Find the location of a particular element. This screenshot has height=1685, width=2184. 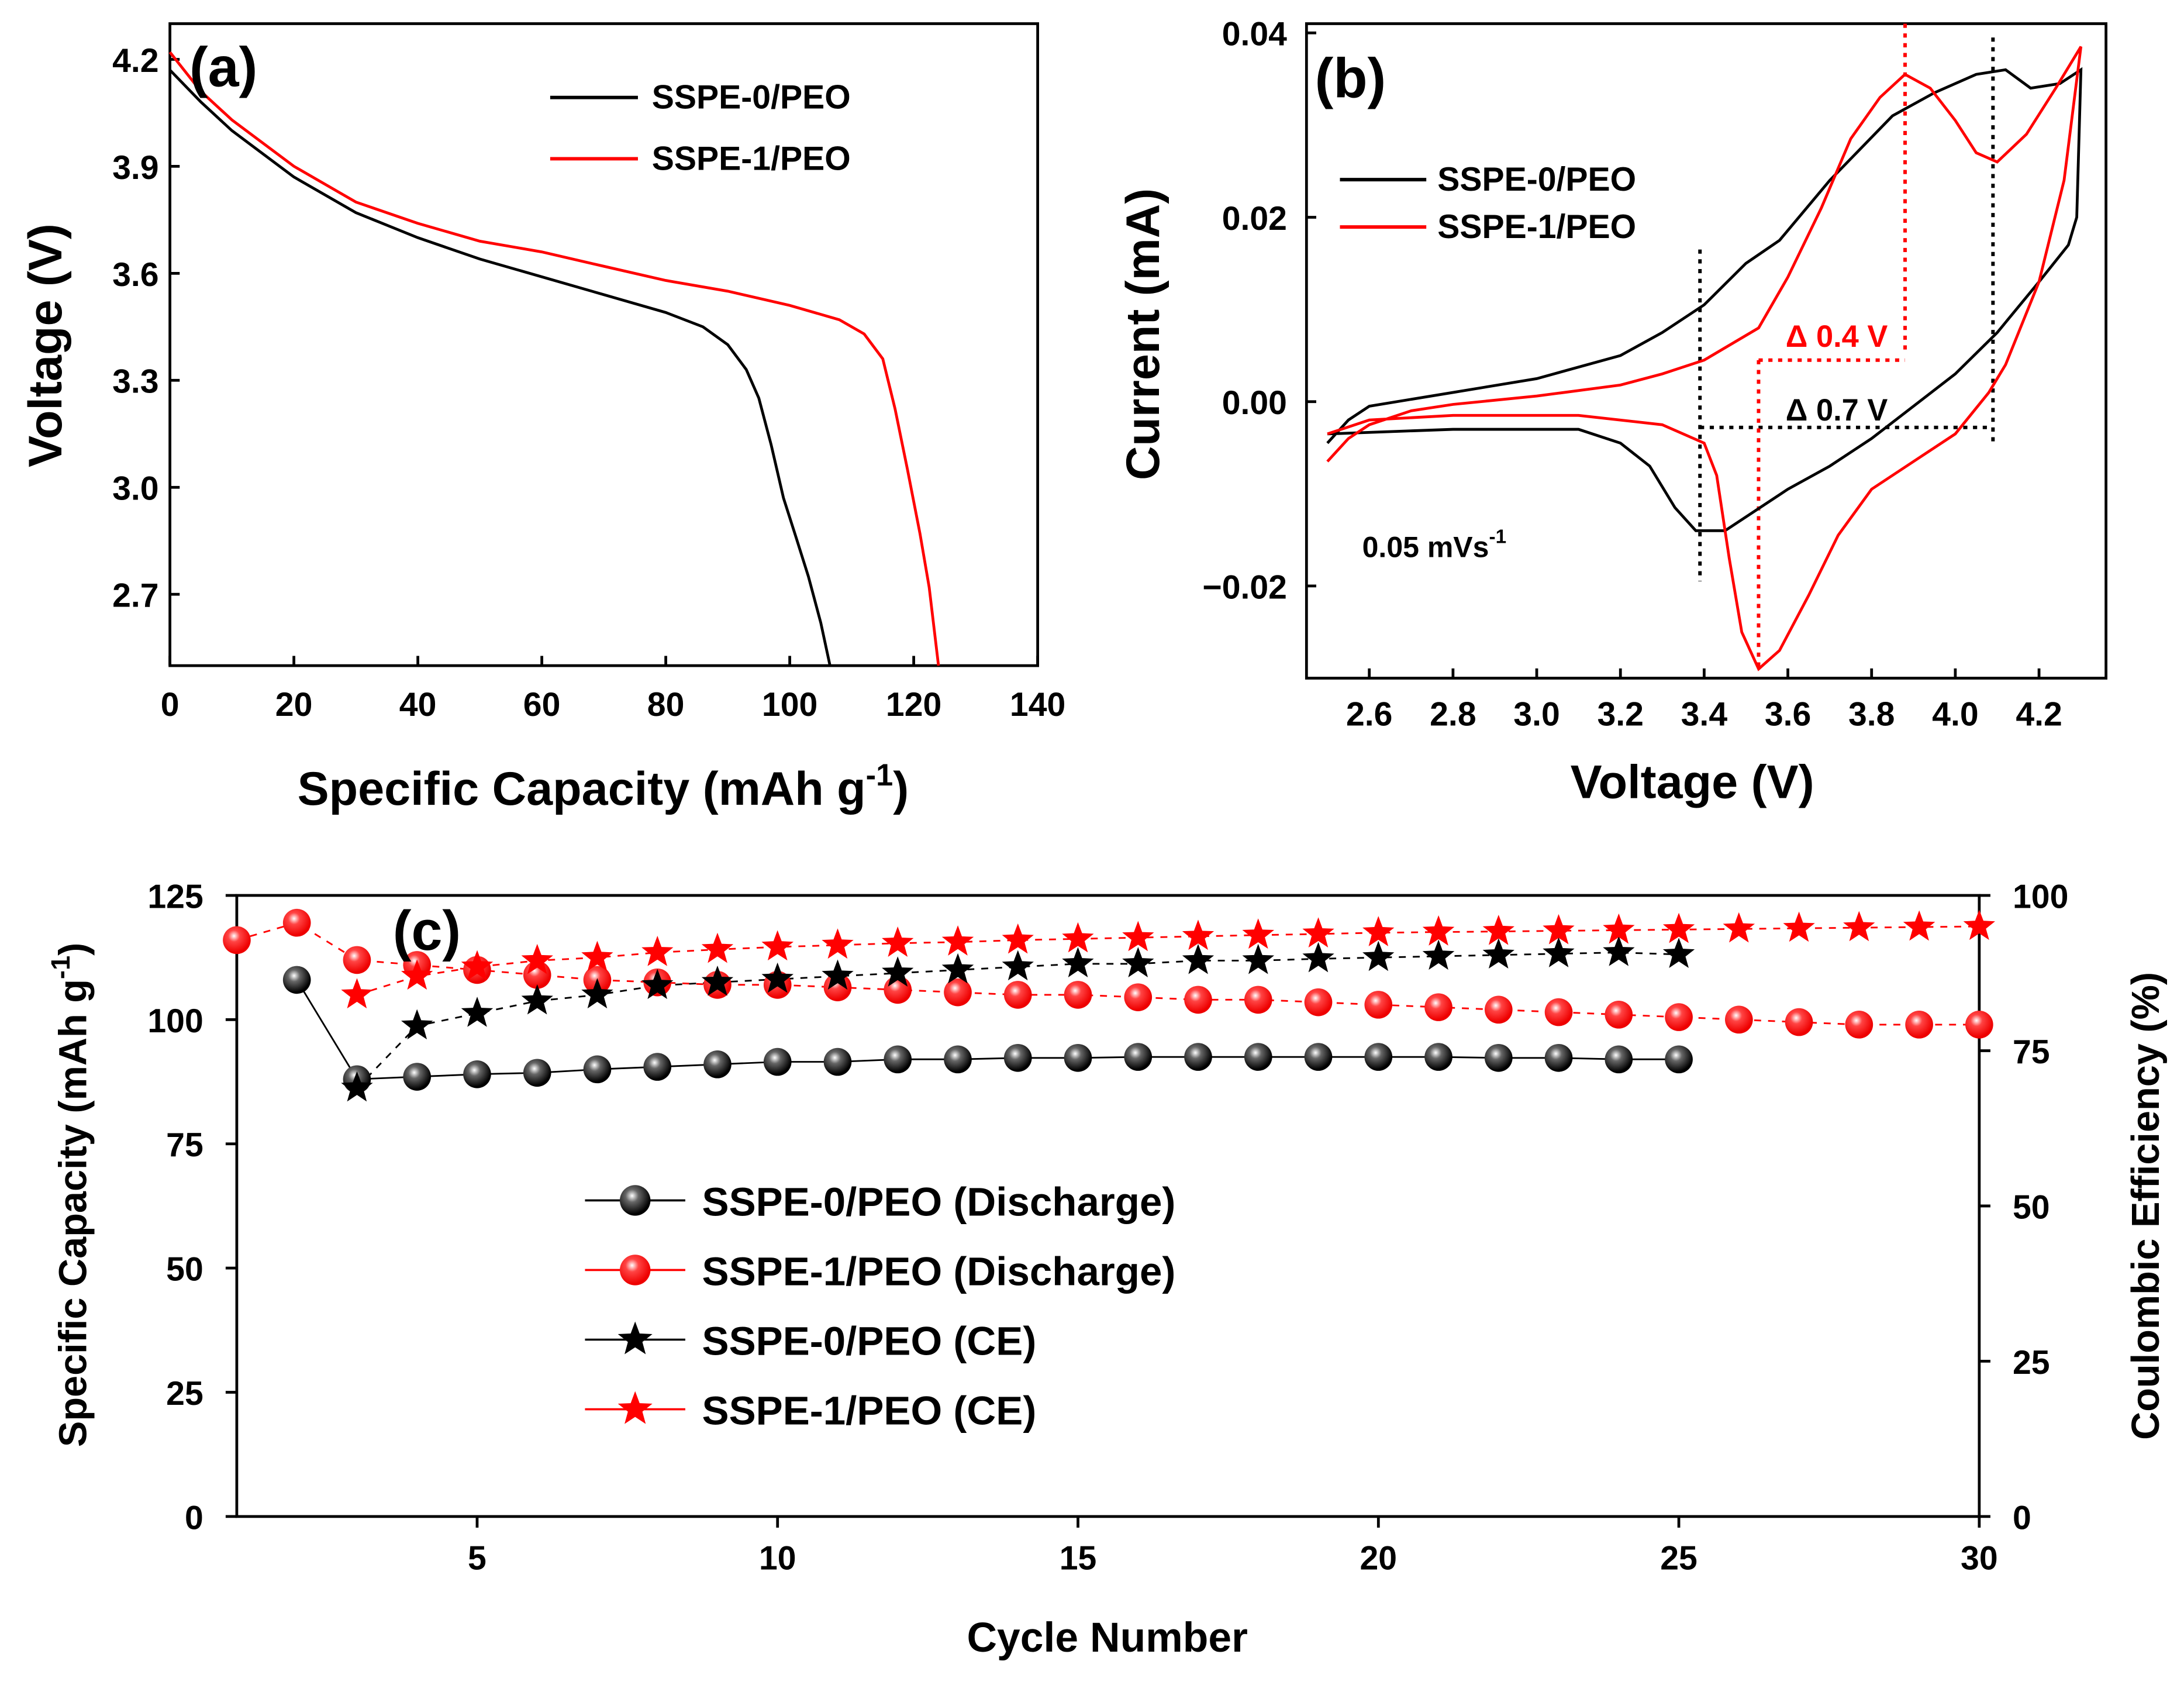

y-tick-label: 2.7 is located at coordinates (135, 596).